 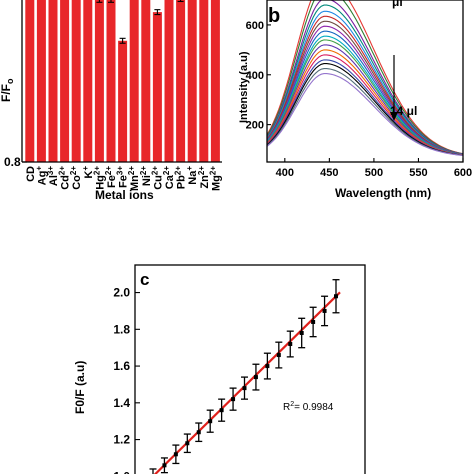 I want to click on category-label: Ca2+, so click(x=169, y=178).